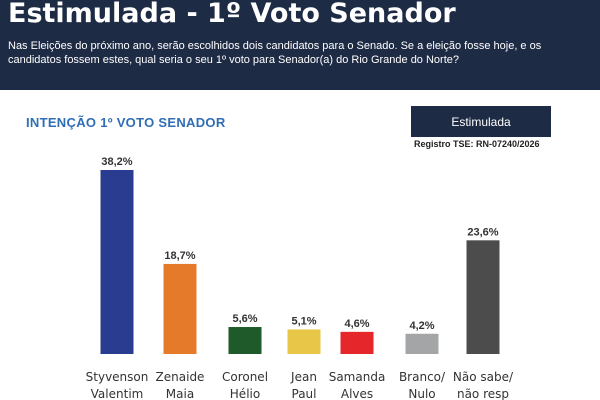 The width and height of the screenshot is (600, 400). I want to click on category-label-1-0: Zenaide, so click(180, 377).